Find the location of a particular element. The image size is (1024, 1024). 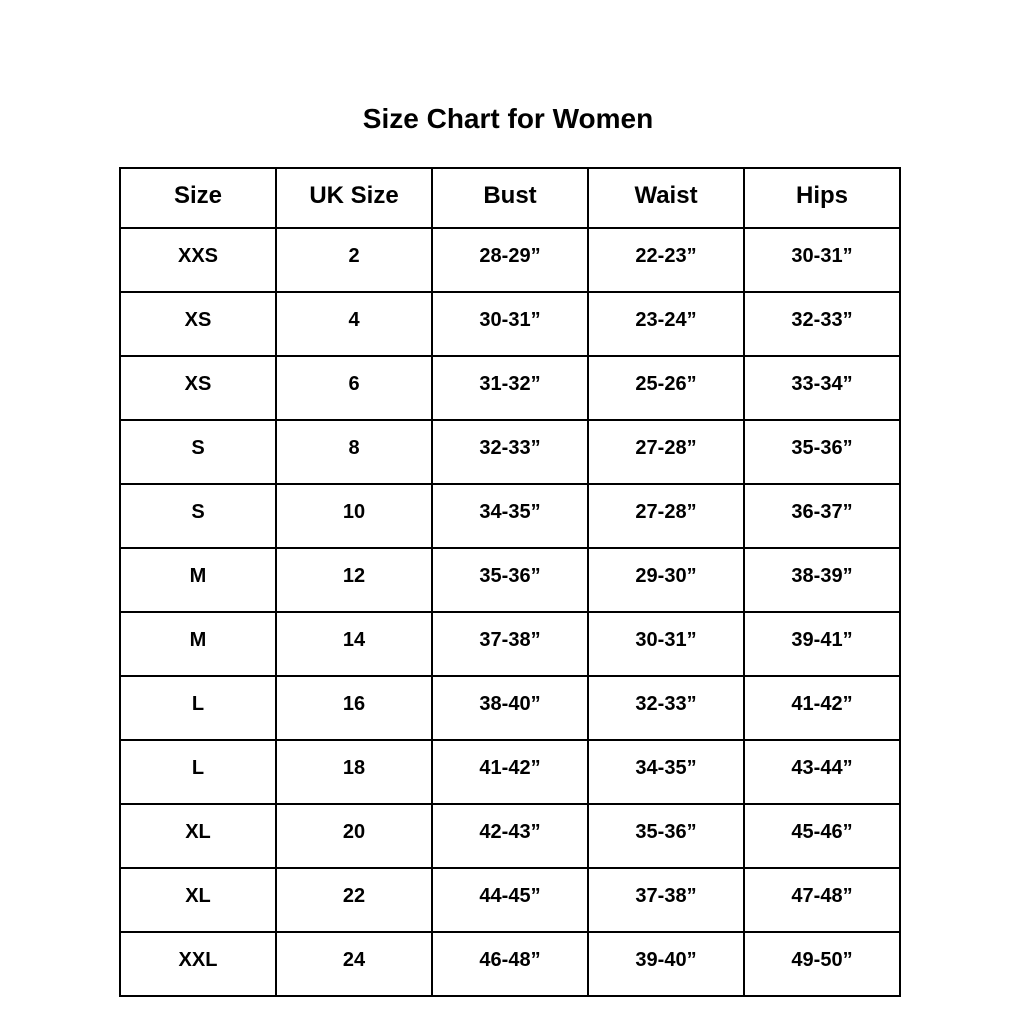

cell-waist: 35-36” is located at coordinates (666, 836).